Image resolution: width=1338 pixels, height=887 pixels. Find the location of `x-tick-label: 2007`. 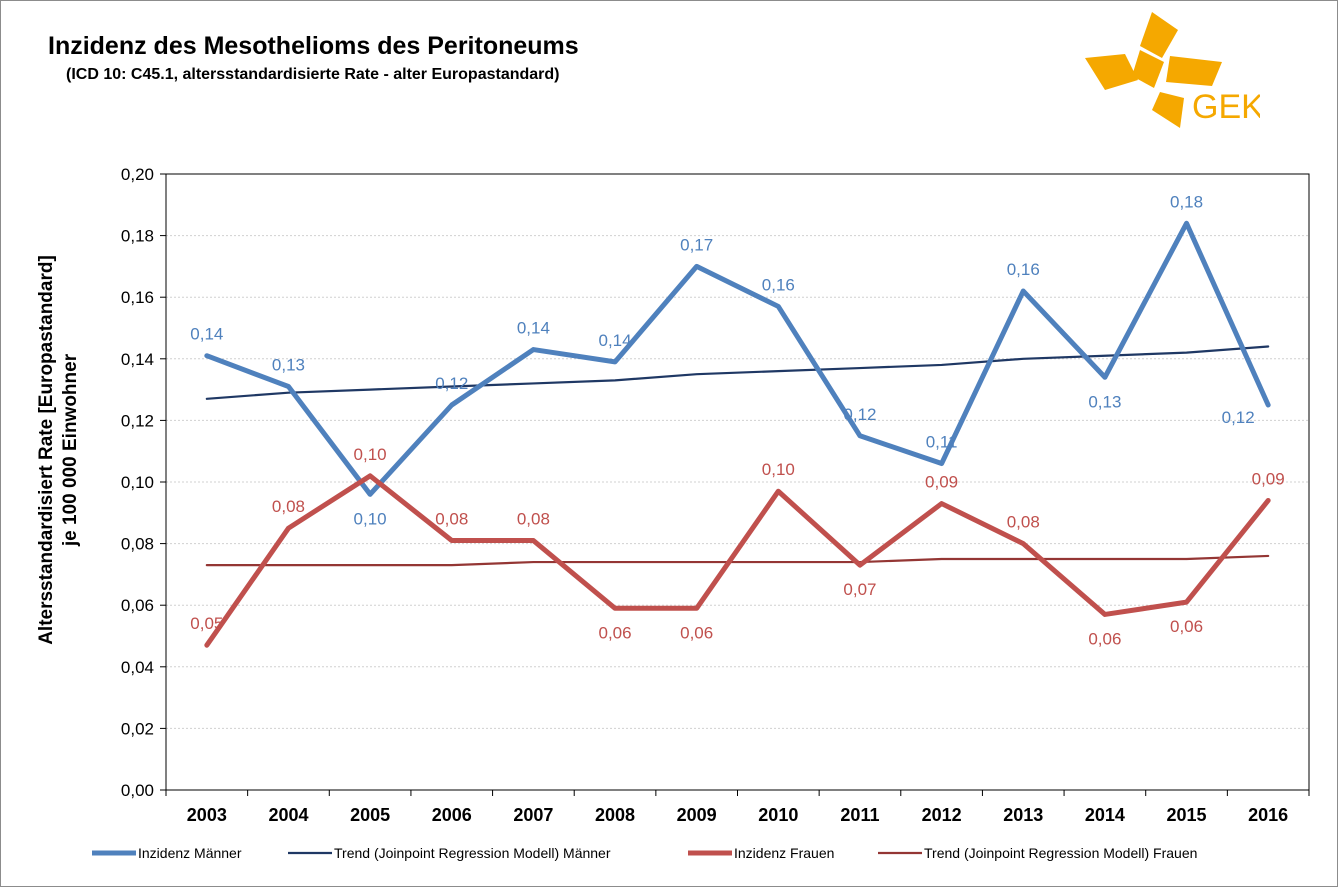

x-tick-label: 2007 is located at coordinates (533, 815).